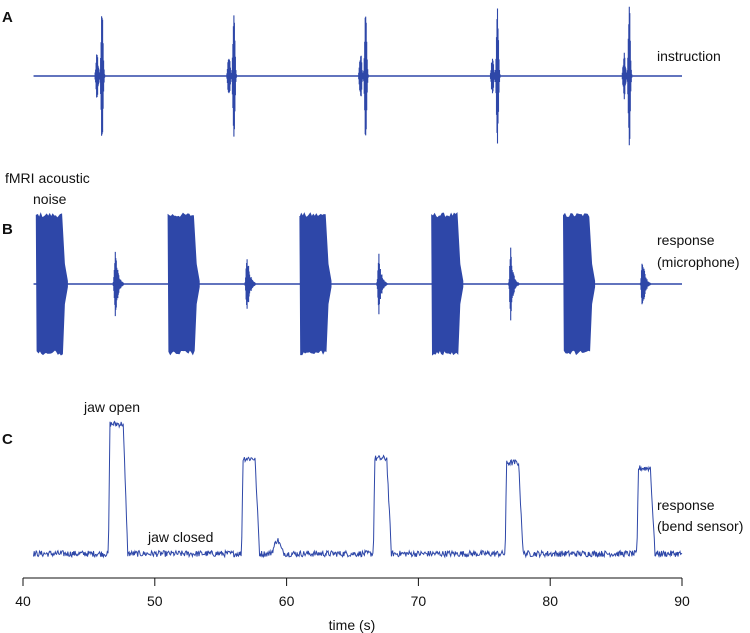 The width and height of the screenshot is (750, 633). I want to click on annotation-response-b: response, so click(686, 240).